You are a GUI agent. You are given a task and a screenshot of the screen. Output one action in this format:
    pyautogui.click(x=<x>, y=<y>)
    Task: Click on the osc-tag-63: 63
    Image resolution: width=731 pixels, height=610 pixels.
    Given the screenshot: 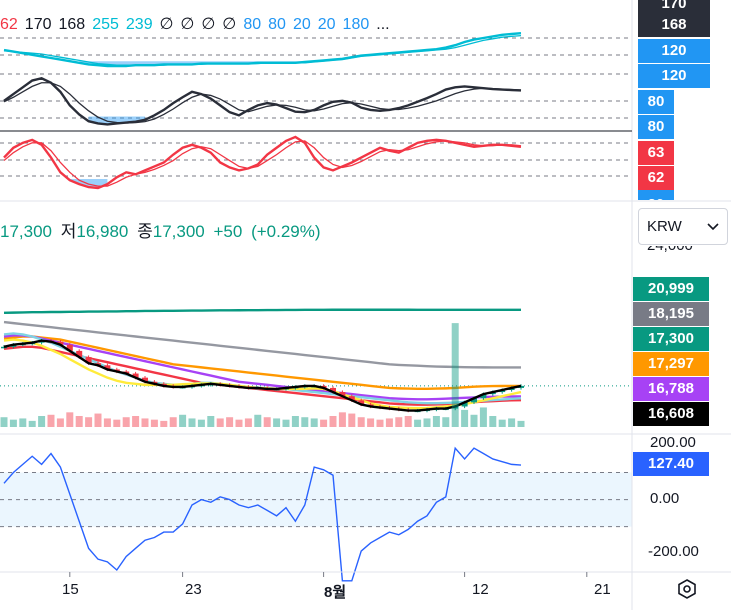 What is the action you would take?
    pyautogui.click(x=656, y=153)
    